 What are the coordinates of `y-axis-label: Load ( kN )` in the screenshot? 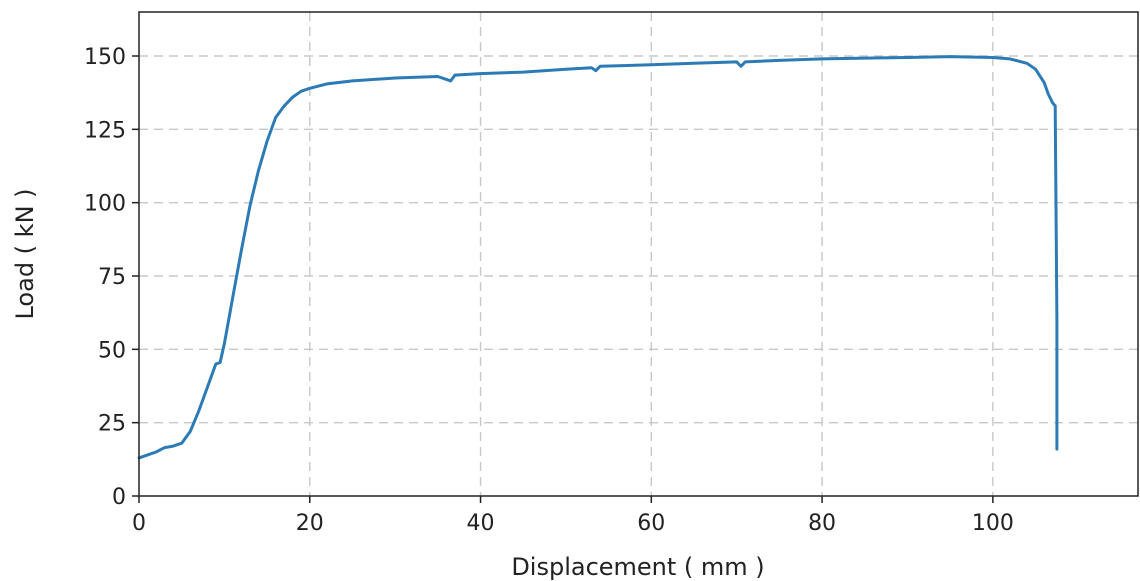 It's located at (25, 253).